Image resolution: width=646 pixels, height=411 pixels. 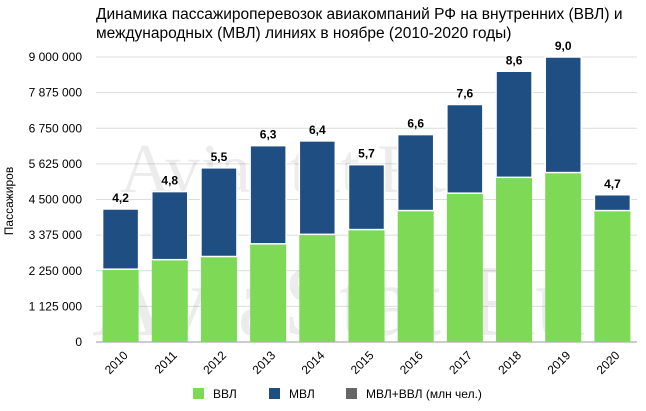 I want to click on data-label-2013: 6,3, so click(x=268, y=135).